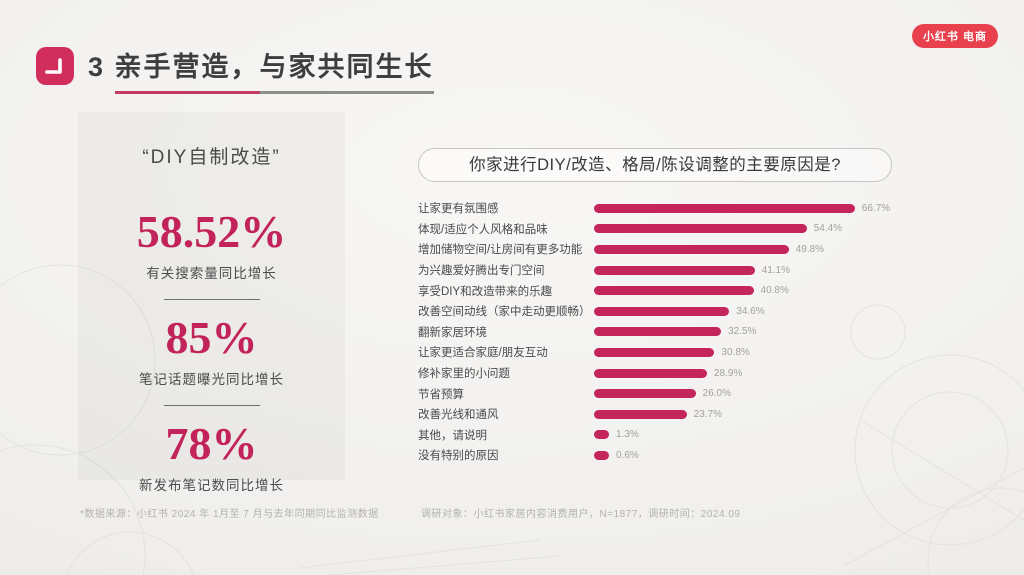 The height and width of the screenshot is (575, 1024). I want to click on bar-category-label: 增加储物空间/让房间有更多功能, so click(500, 250).